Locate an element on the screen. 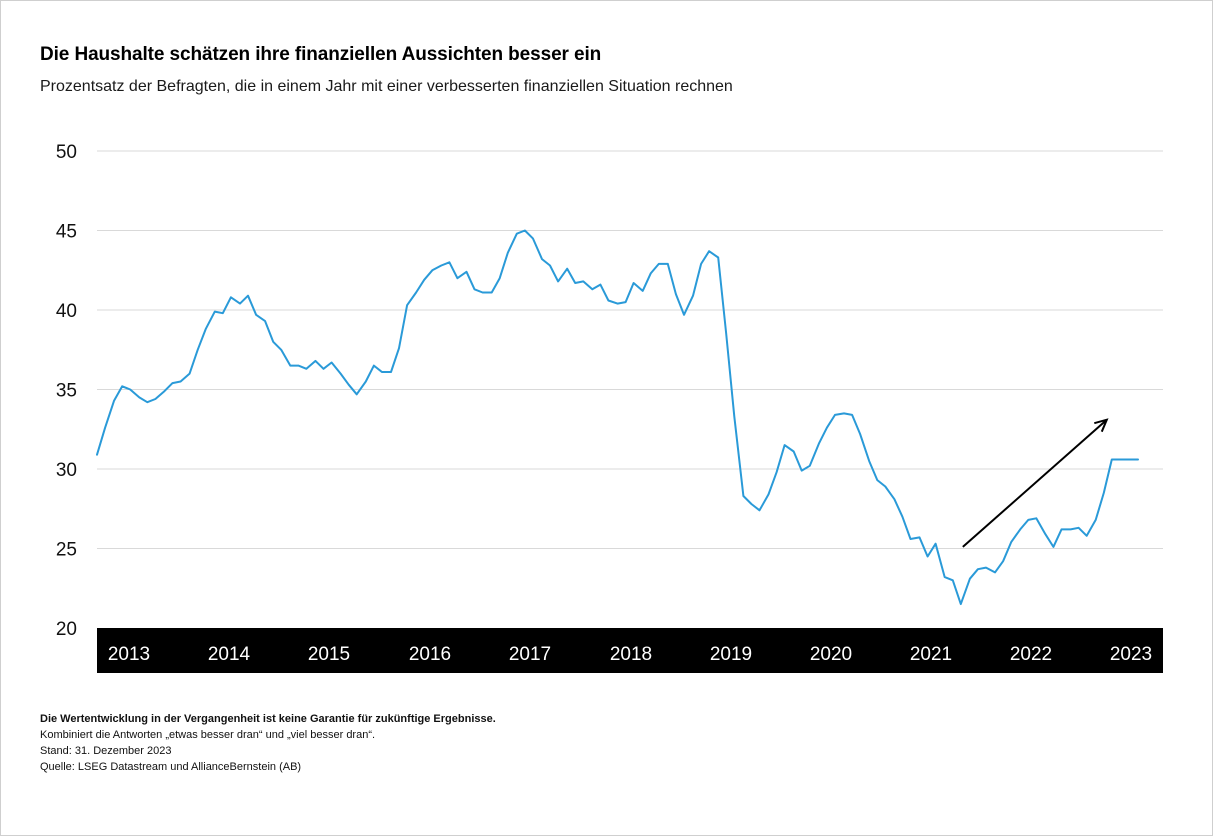 This screenshot has width=1213, height=836. x-tick-label: 2022 is located at coordinates (1031, 654).